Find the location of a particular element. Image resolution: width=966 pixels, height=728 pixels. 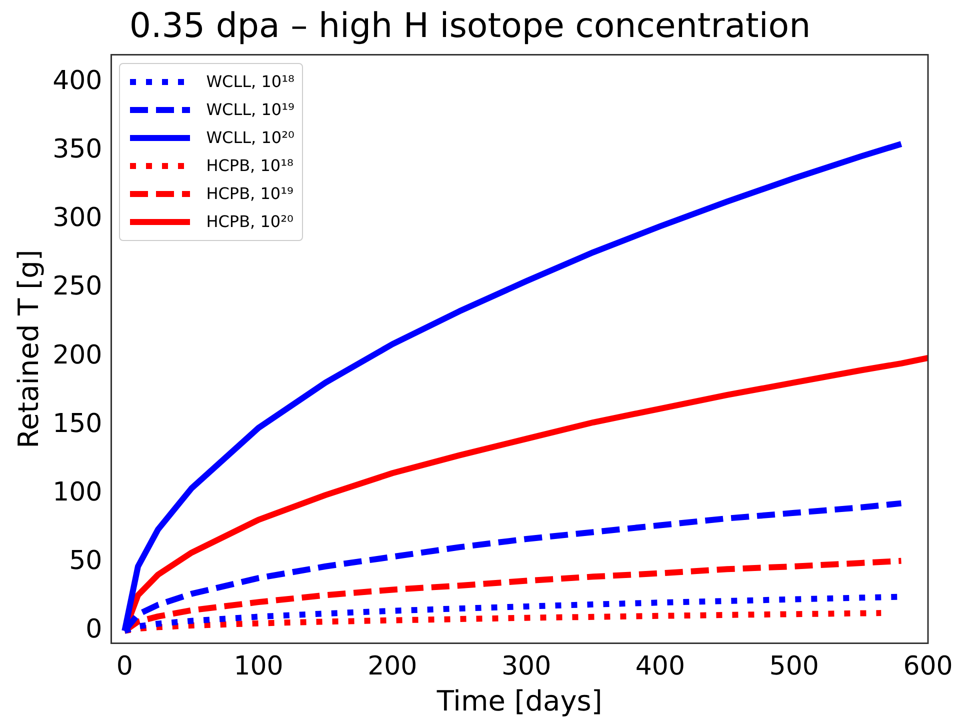

x-tick-label: 200 is located at coordinates (393, 667).